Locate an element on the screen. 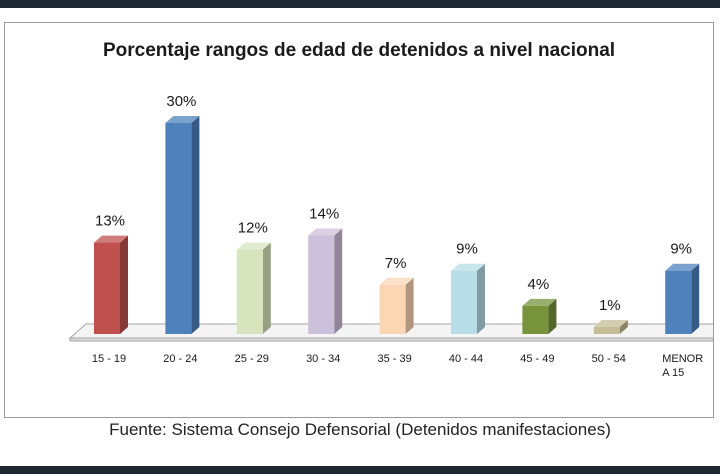 This screenshot has width=720, height=474. value-label: 30% is located at coordinates (181, 101).